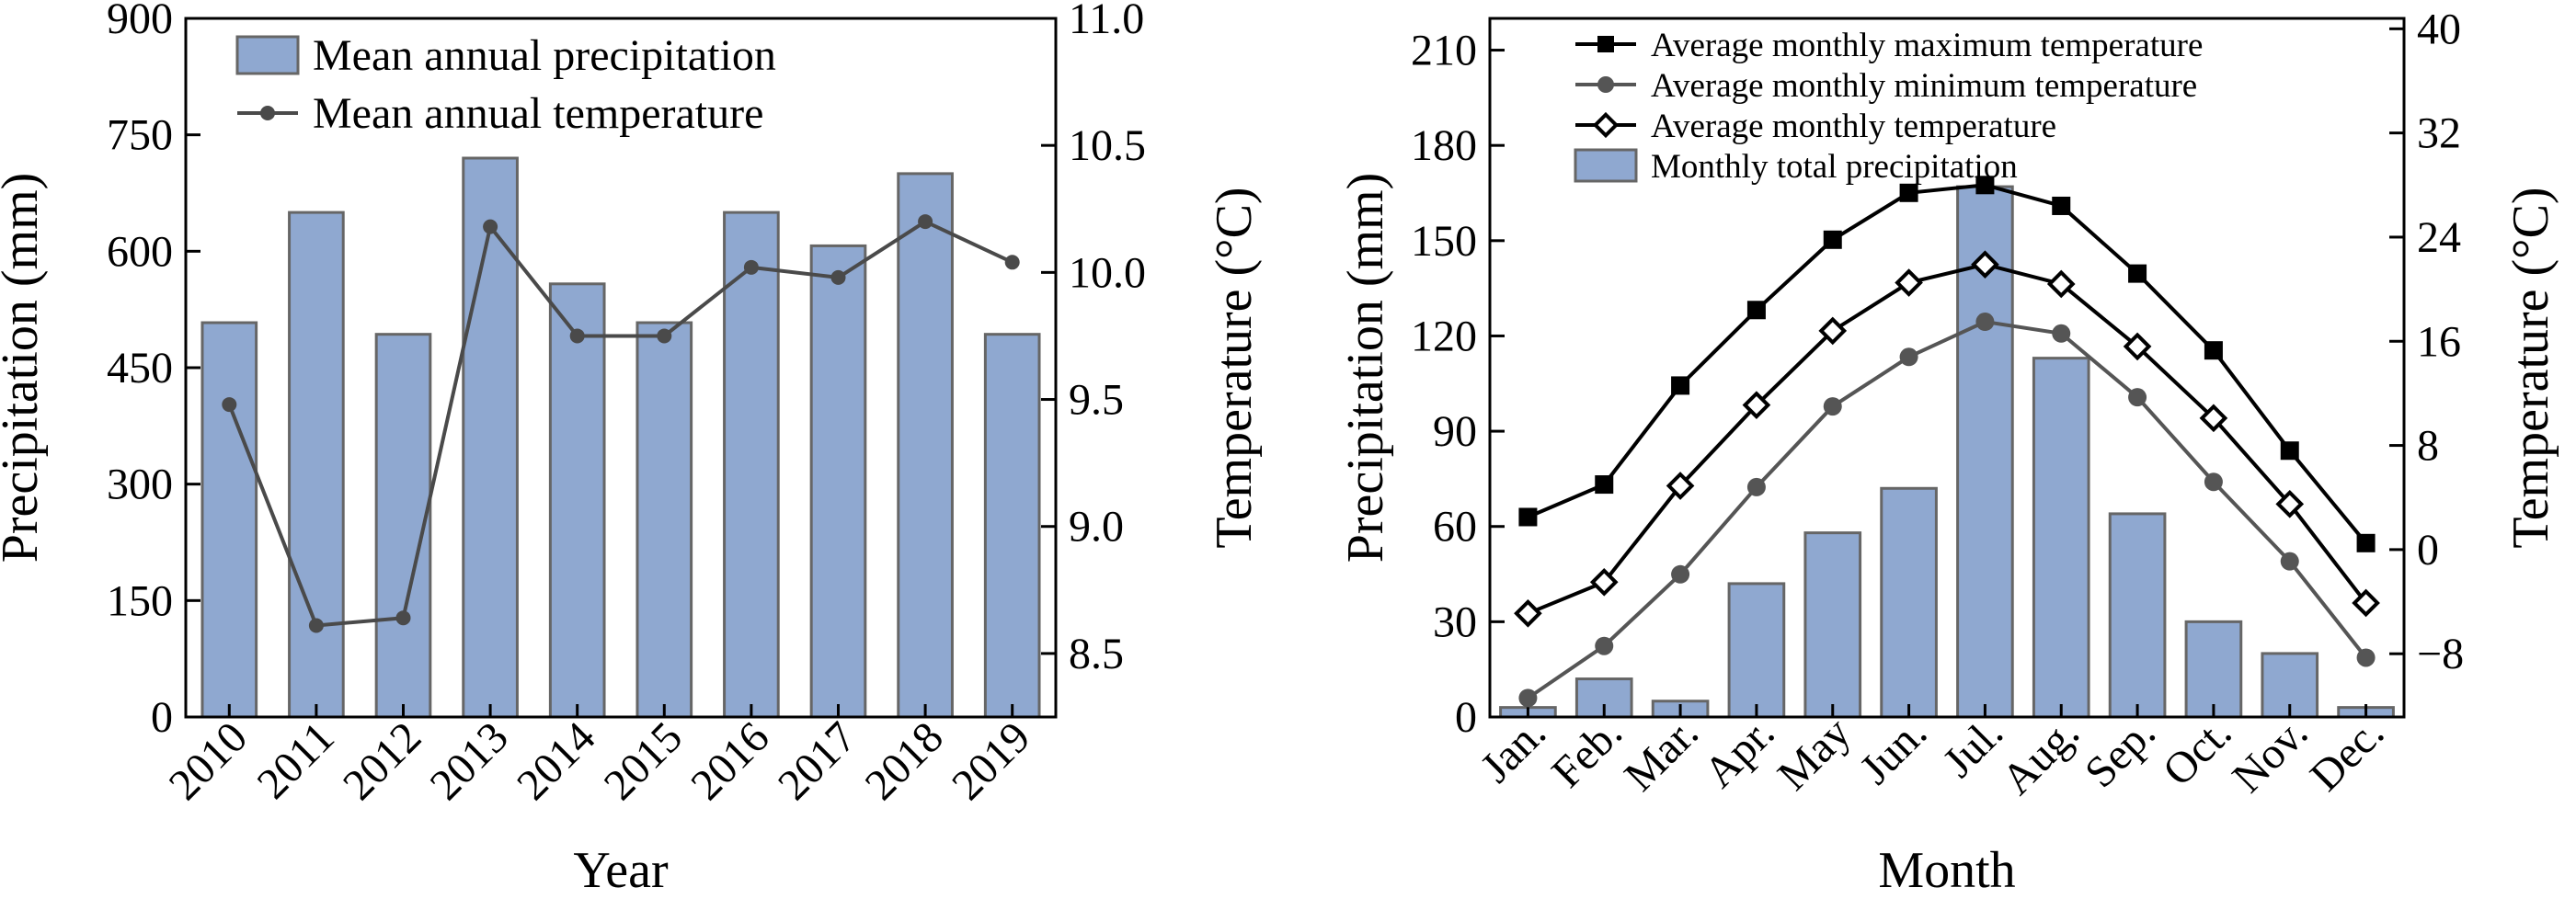 The height and width of the screenshot is (899, 2576). What do you see at coordinates (1909, 602) in the screenshot?
I see `bar-jun` at bounding box center [1909, 602].